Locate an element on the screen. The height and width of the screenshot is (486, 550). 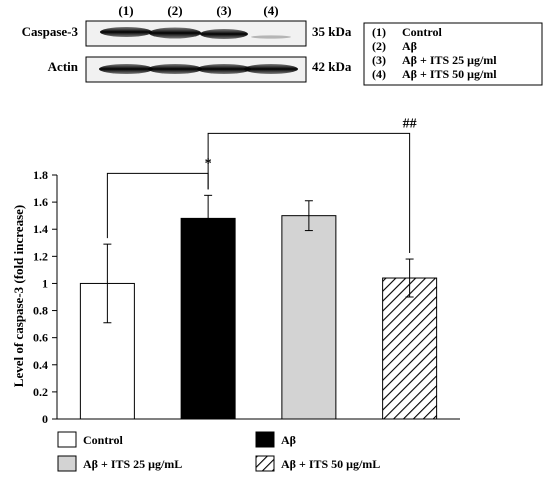
legend-item-4: Aβ + ITS 50 μg/mL is located at coordinates (318, 463).